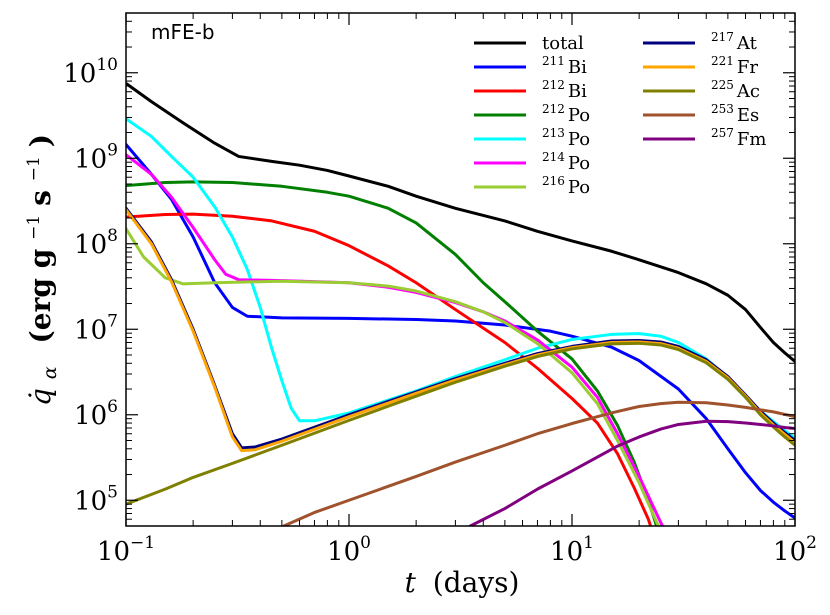 The image size is (830, 615). Describe the element at coordinates (566, 162) in the screenshot. I see `legend-label-214-po: 214 Po` at that location.